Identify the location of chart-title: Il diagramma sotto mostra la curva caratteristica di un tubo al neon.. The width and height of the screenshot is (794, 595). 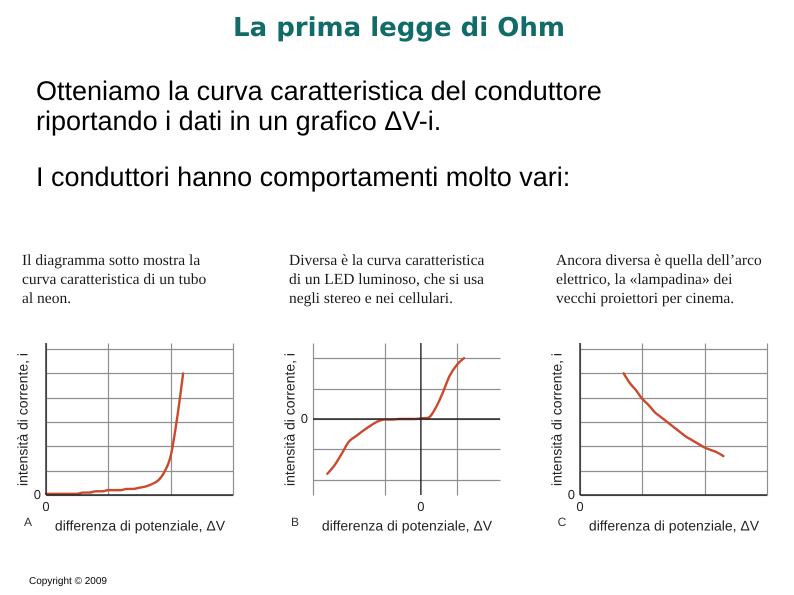
(114, 279).